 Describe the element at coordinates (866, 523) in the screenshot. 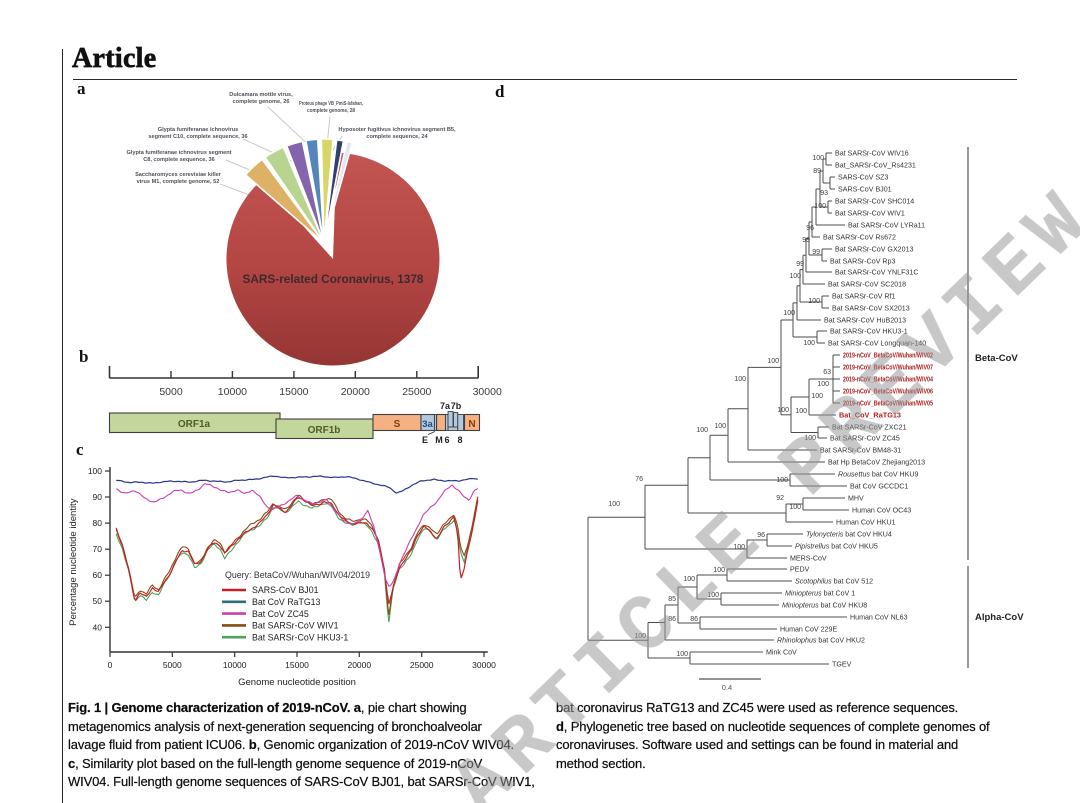

I see `svg-text: Human CoV HKU1` at that location.